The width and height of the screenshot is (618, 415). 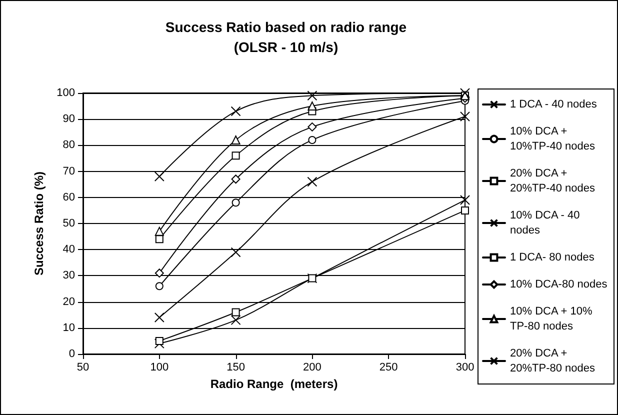 What do you see at coordinates (286, 47) in the screenshot?
I see `chart-subtitle: (OLSR - 10 m/s)` at bounding box center [286, 47].